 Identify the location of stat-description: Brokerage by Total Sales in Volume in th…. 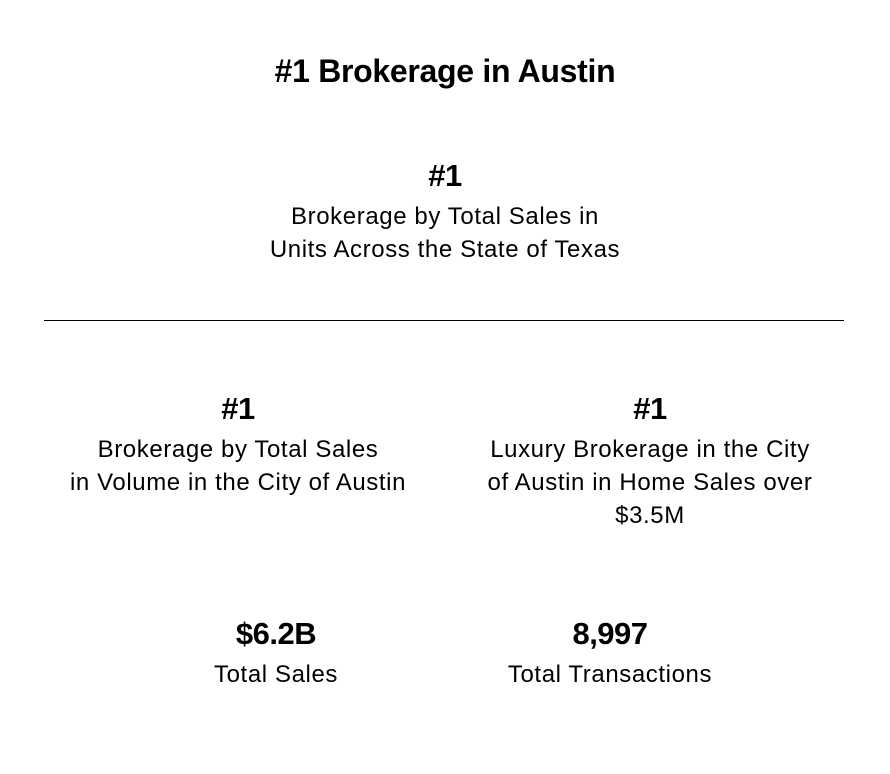
(238, 466).